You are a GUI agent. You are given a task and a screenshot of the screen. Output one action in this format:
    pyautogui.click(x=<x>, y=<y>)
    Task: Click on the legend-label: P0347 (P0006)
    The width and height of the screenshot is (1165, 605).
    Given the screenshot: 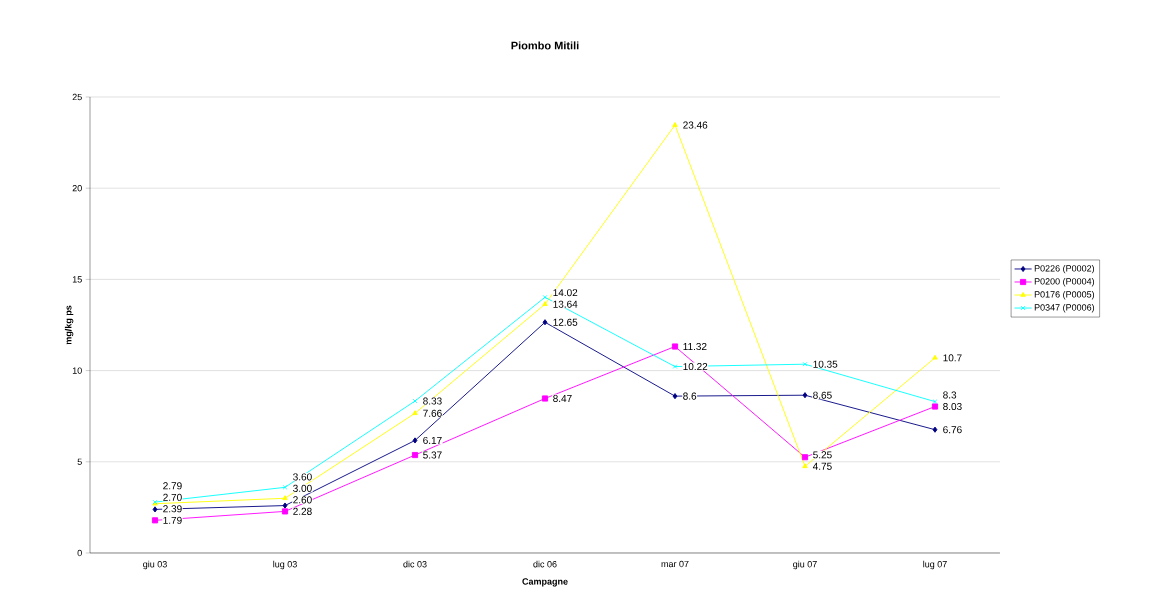 What is the action you would take?
    pyautogui.click(x=1064, y=308)
    